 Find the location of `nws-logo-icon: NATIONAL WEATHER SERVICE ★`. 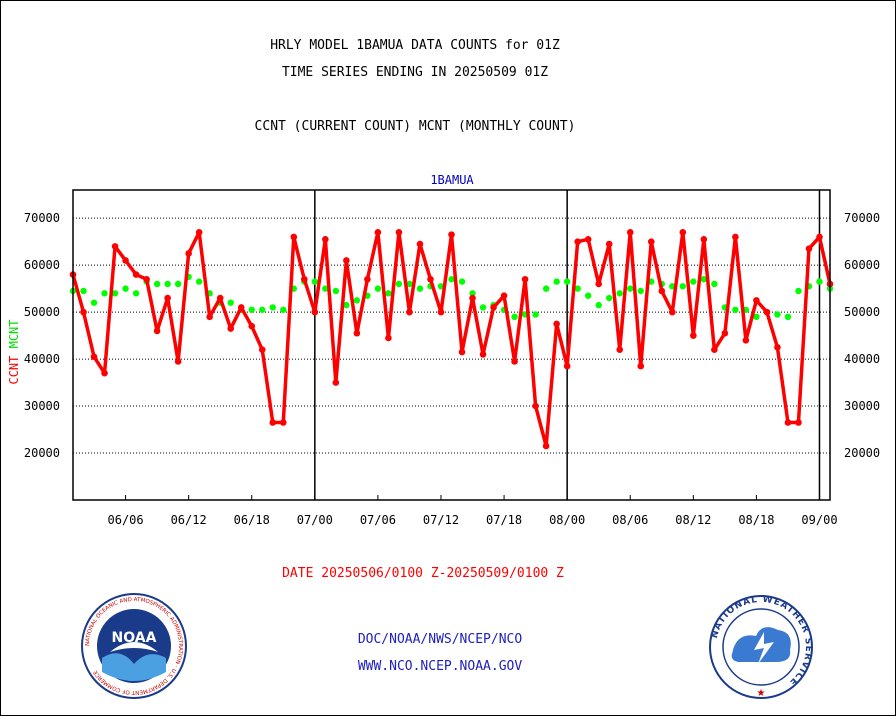

nws-logo-icon: NATIONAL WEATHER SERVICE ★ is located at coordinates (761, 647).